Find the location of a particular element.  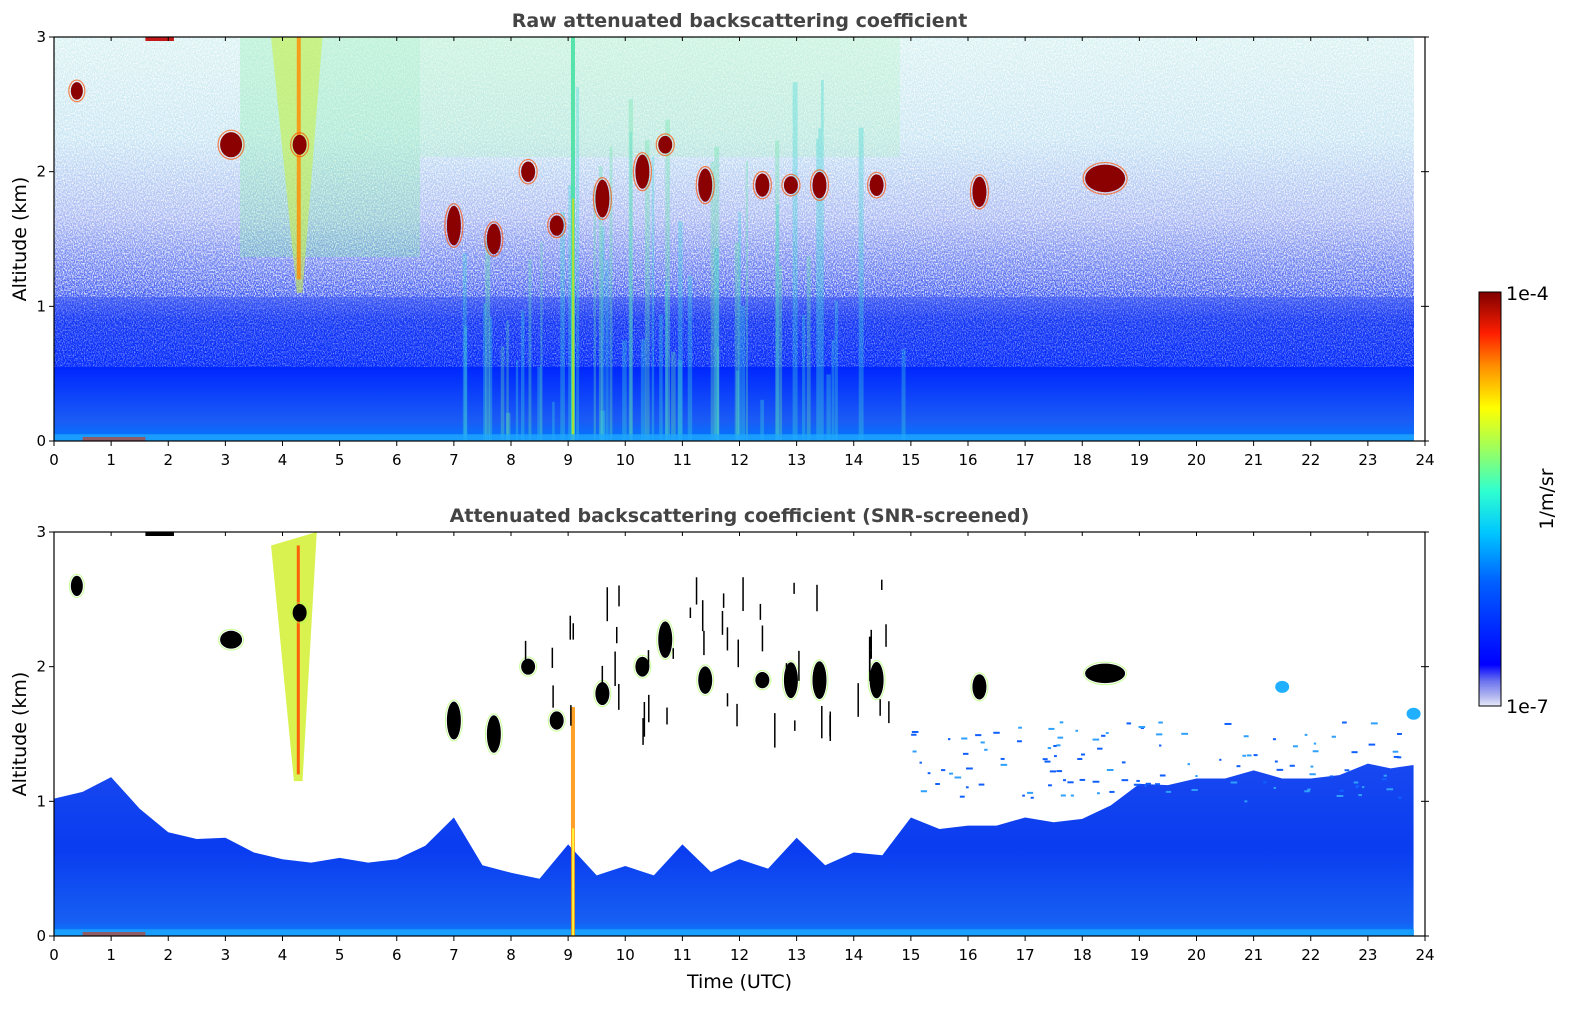

raw-plume-core is located at coordinates (298, 158).